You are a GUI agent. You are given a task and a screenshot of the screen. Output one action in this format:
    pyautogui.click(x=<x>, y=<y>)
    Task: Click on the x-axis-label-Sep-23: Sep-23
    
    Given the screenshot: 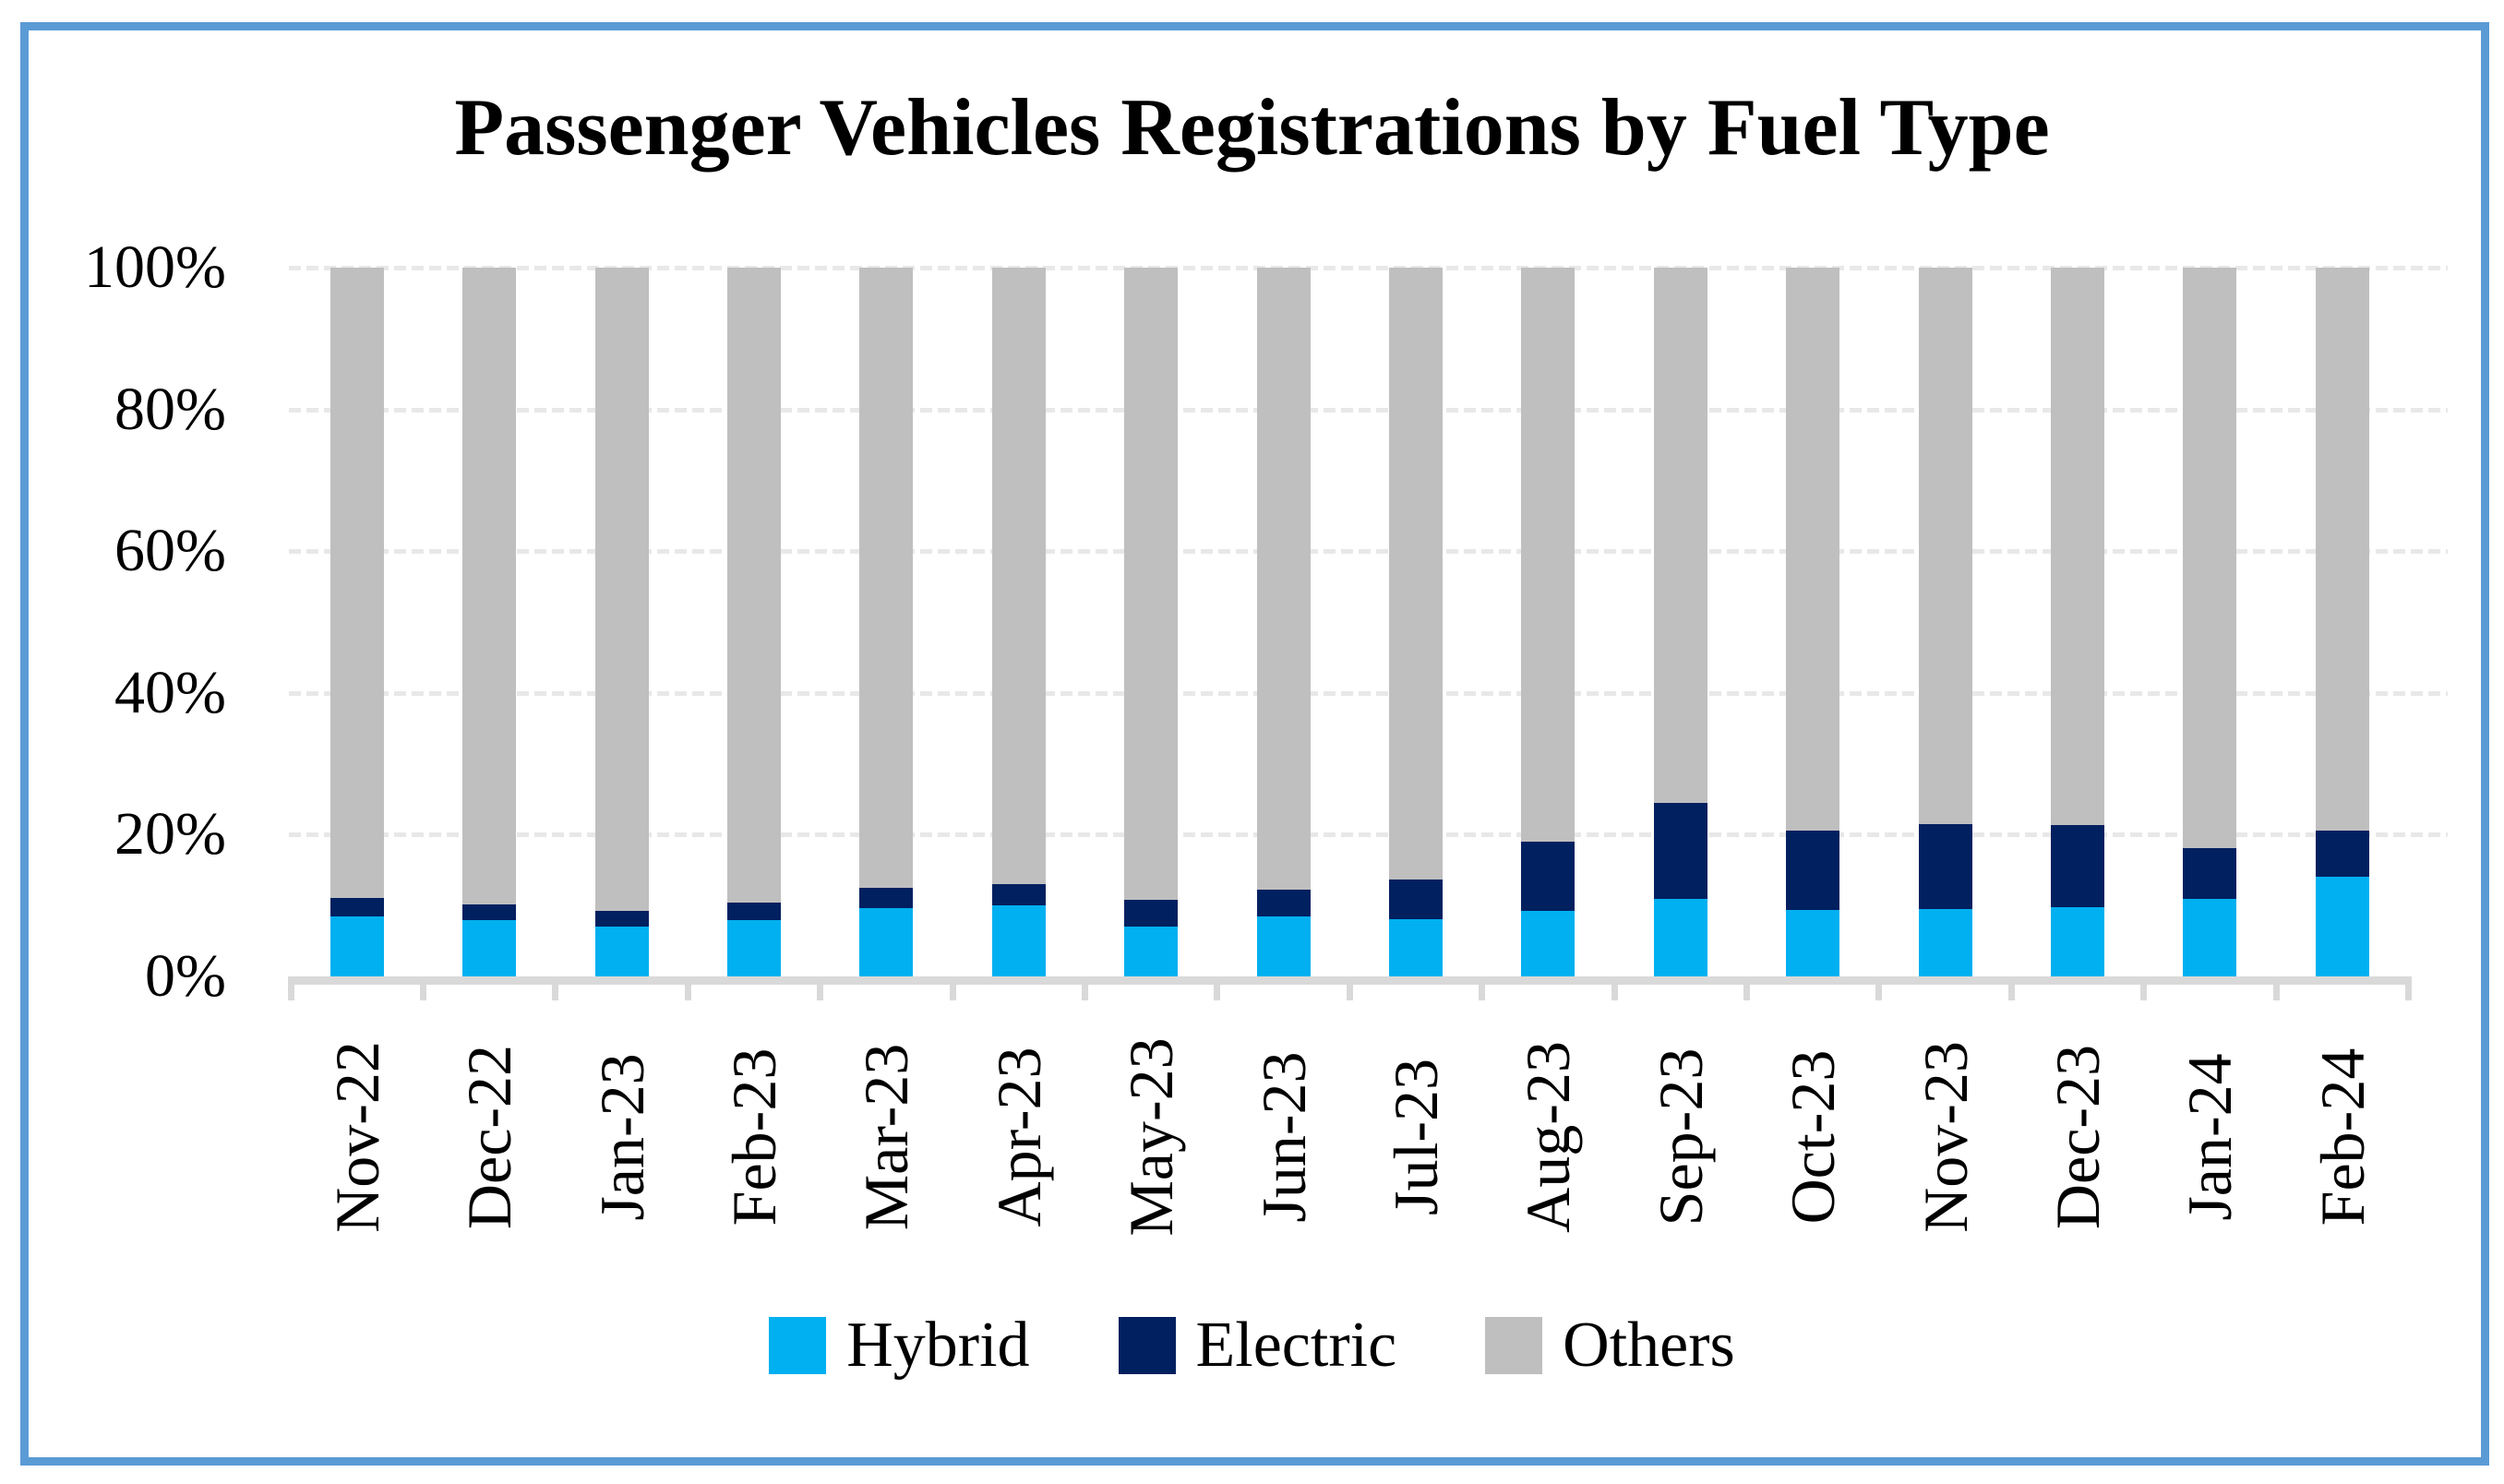 What is the action you would take?
    pyautogui.click(x=1680, y=1137)
    